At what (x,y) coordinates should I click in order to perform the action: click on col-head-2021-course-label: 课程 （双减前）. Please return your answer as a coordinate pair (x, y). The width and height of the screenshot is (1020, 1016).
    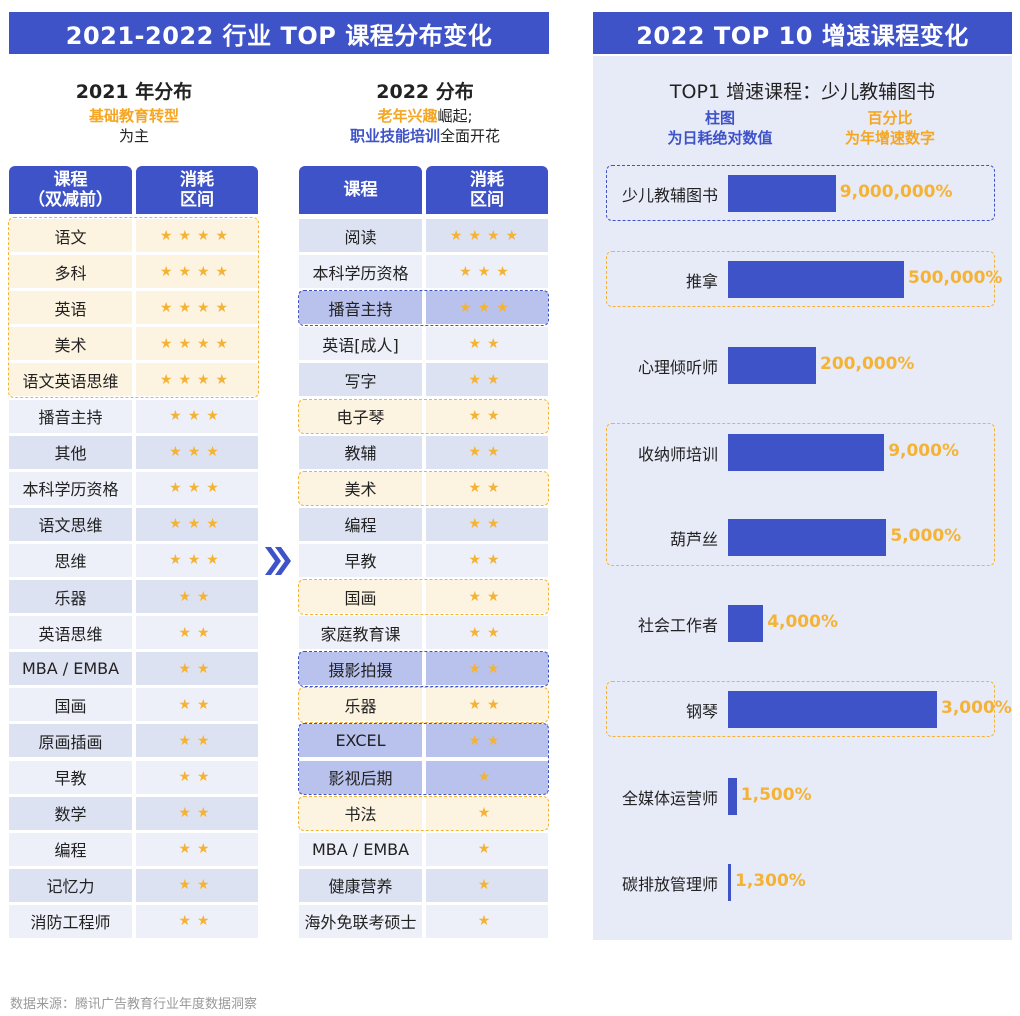
    Looking at the image, I should click on (70, 190).